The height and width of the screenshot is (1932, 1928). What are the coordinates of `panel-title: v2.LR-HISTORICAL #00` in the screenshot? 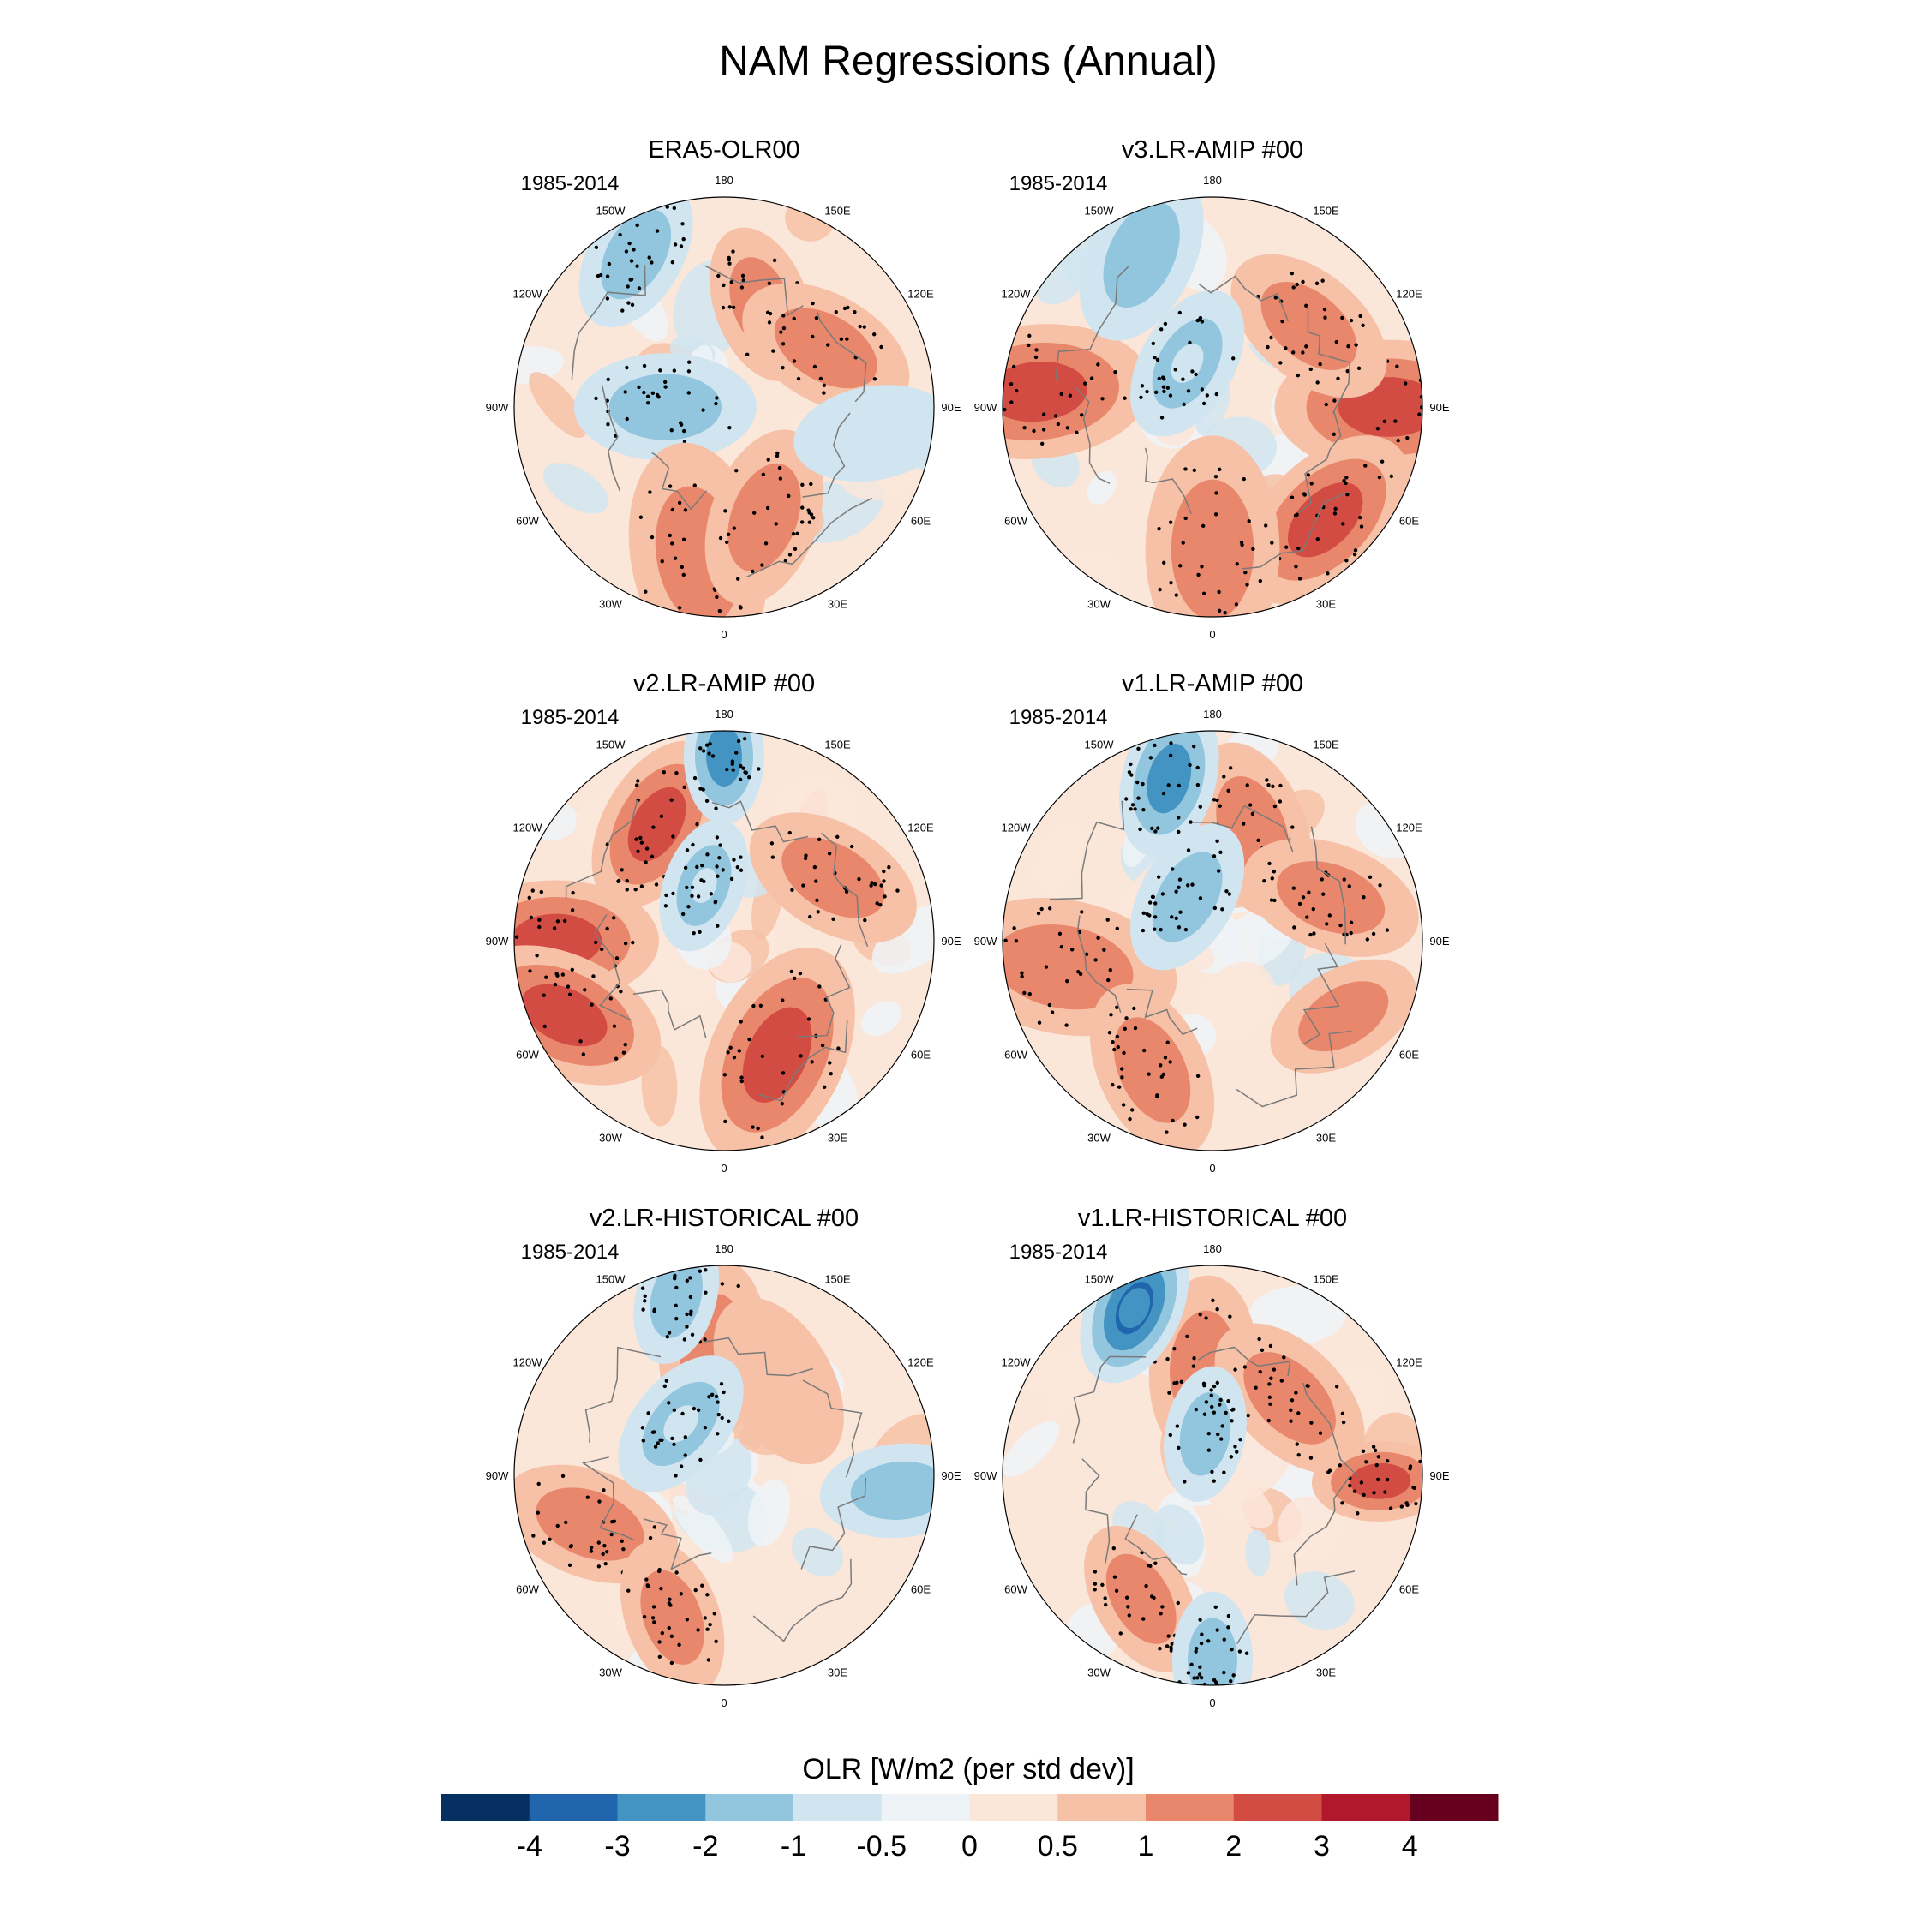 It's located at (724, 1218).